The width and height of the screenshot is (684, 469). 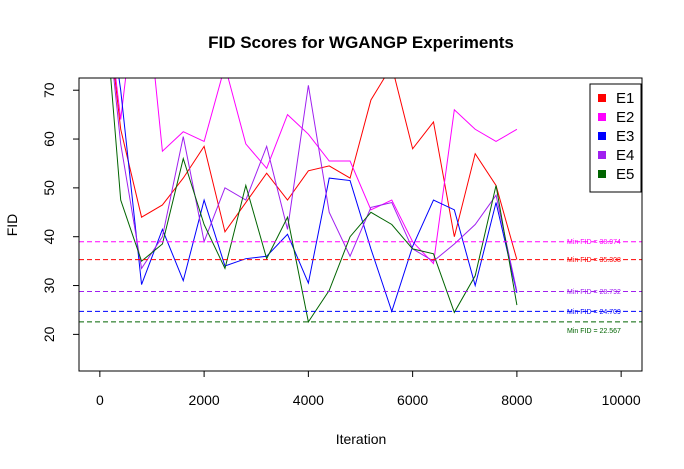 What do you see at coordinates (49, 286) in the screenshot?
I see `y-tick-label: 30` at bounding box center [49, 286].